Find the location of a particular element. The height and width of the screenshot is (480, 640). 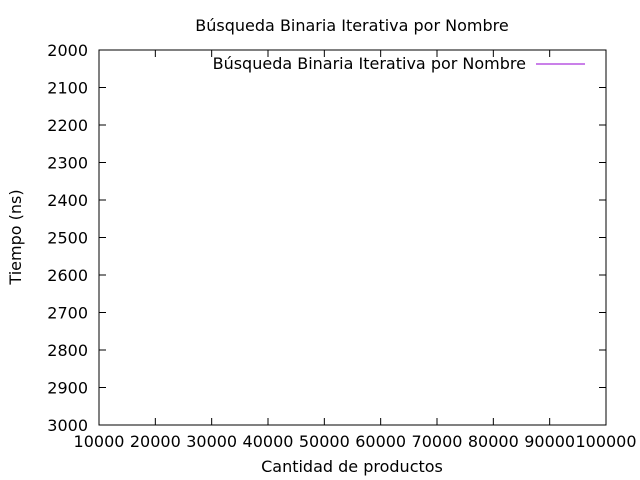

x-tick-label: 90000 is located at coordinates (549, 441).